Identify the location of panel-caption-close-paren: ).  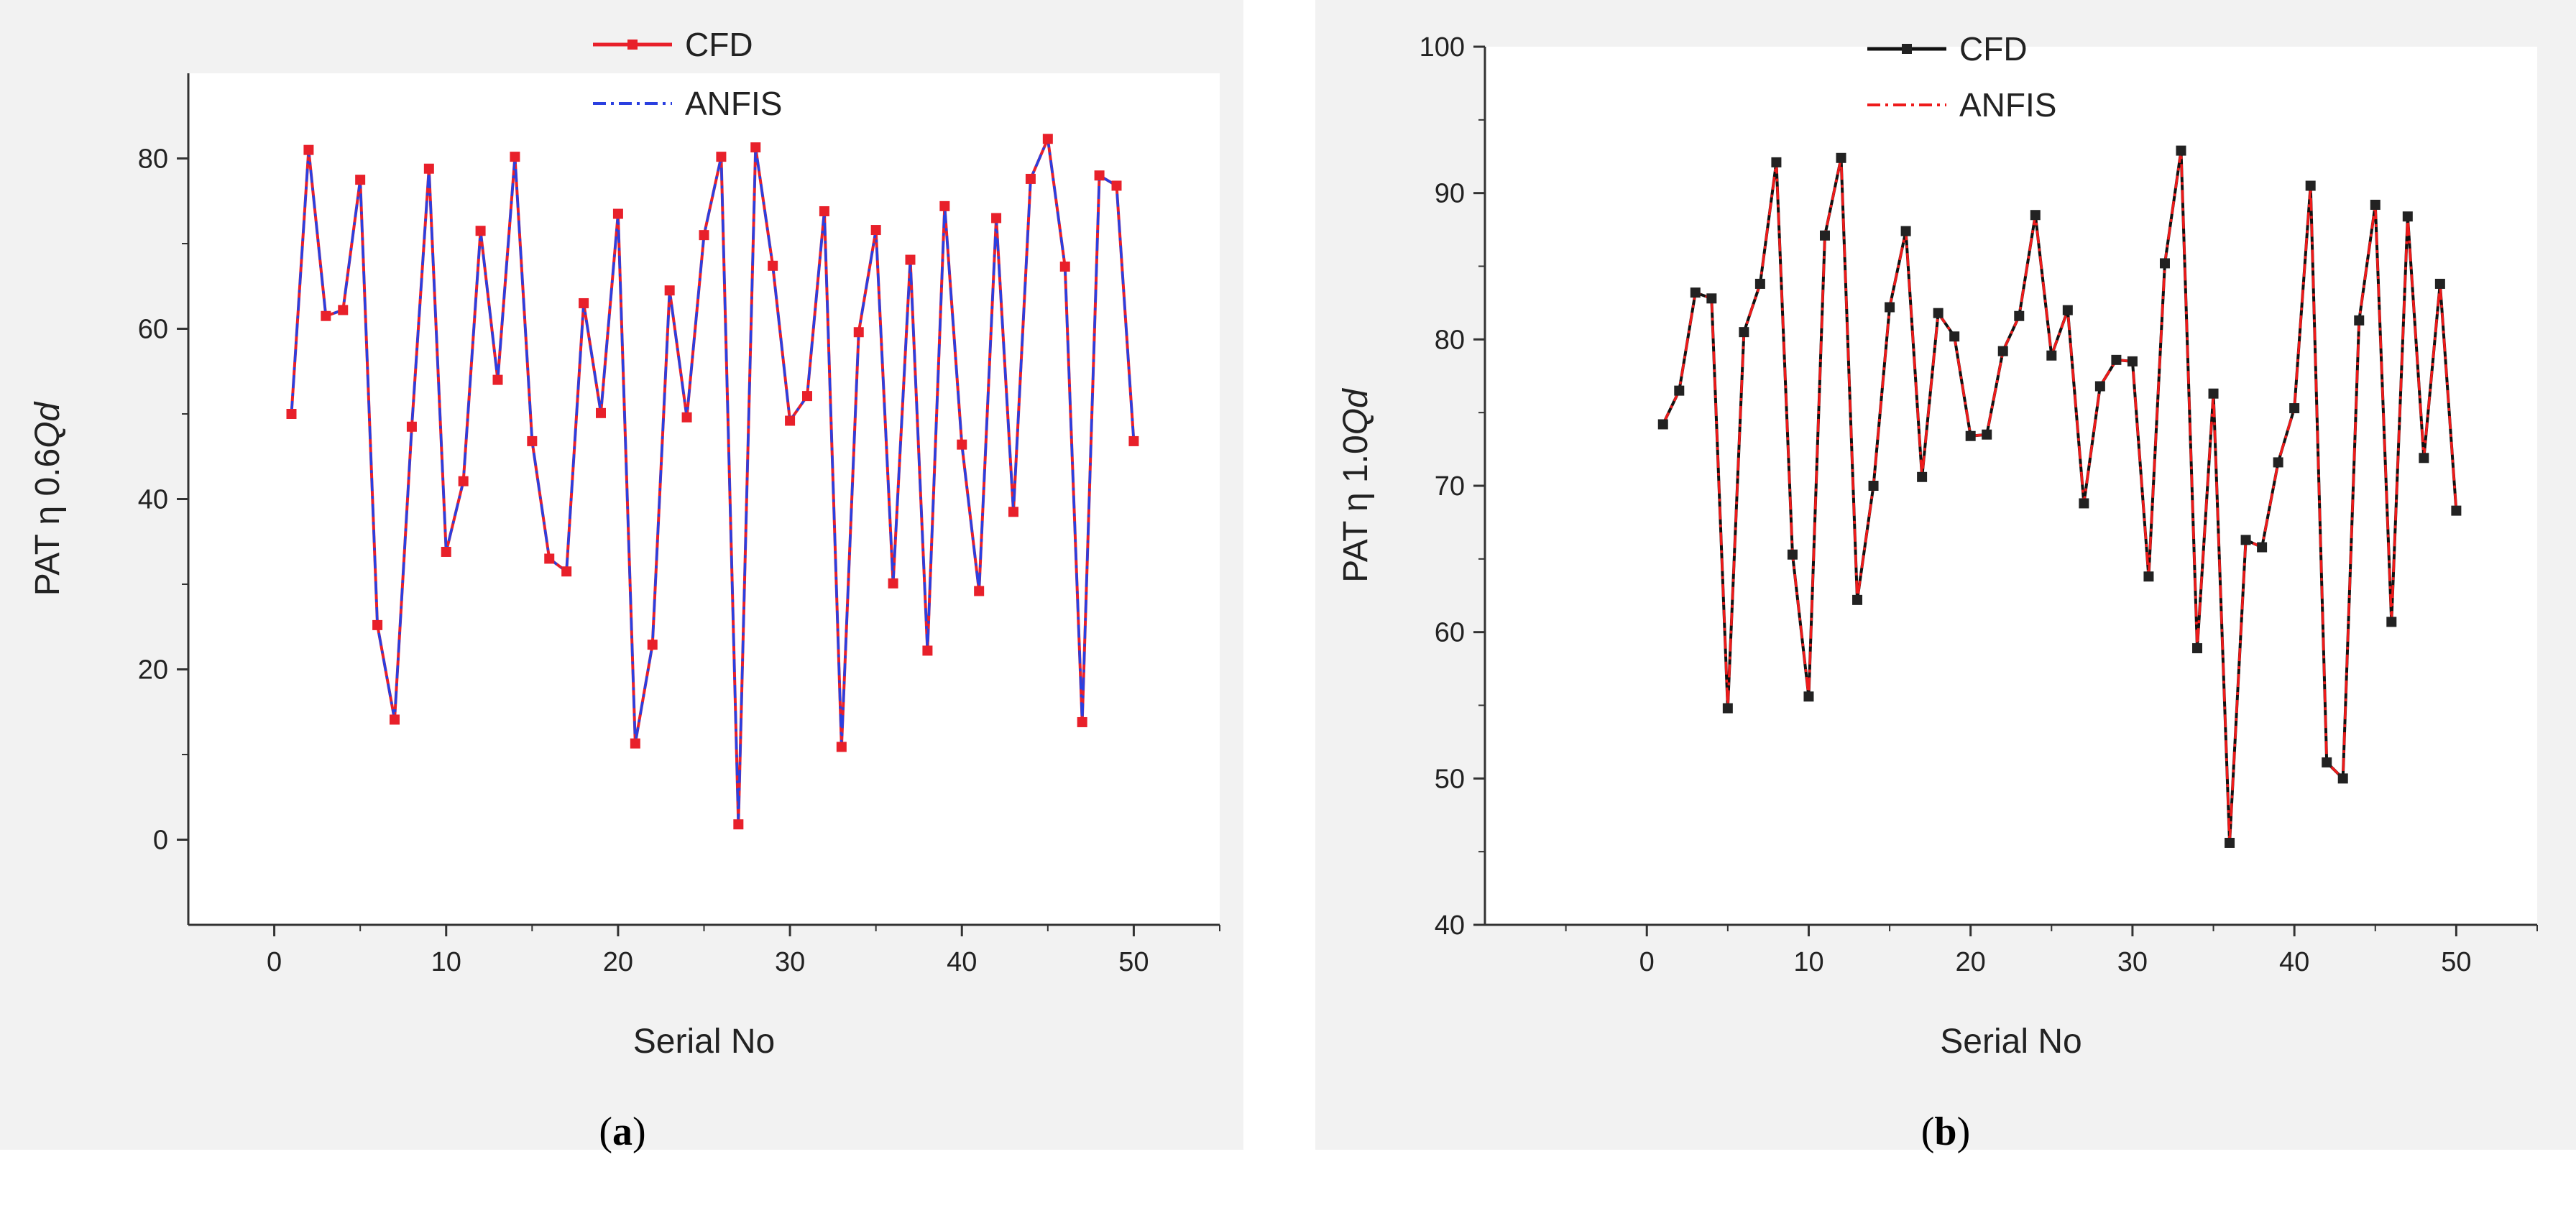
(1964, 1132).